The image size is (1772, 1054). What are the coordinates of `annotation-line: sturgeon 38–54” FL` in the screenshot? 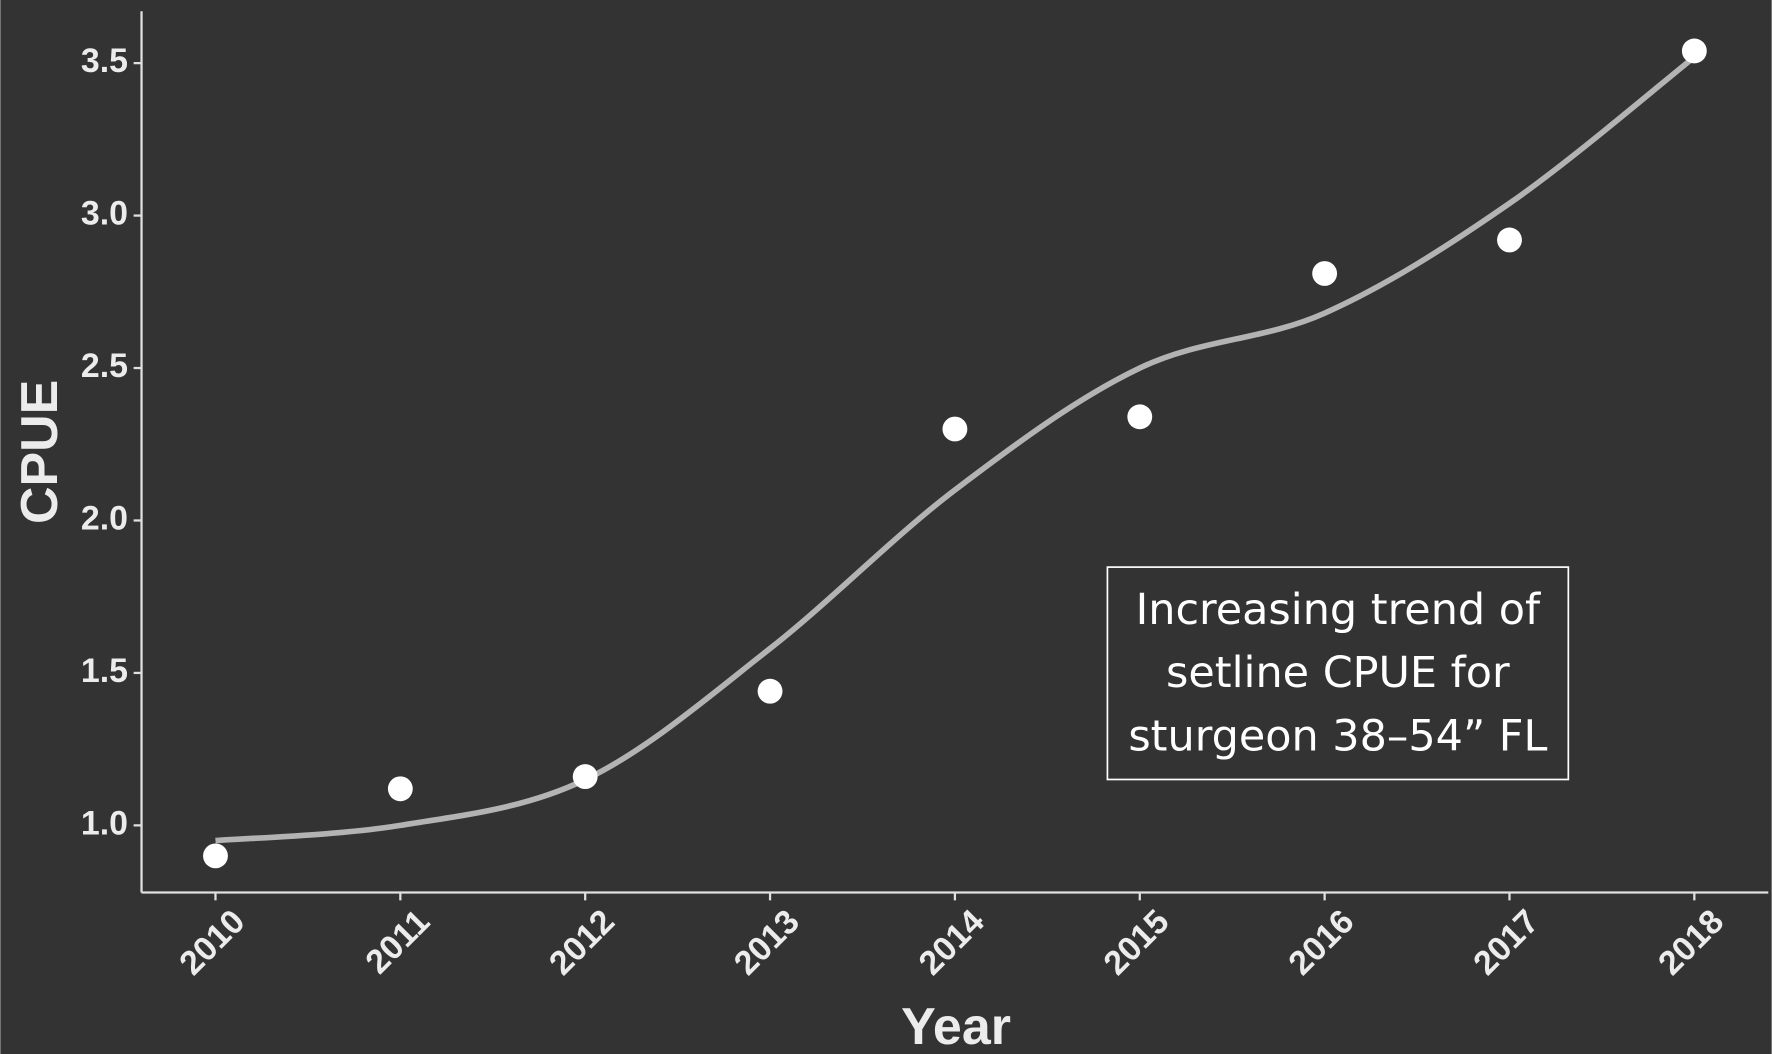 It's located at (1337, 736).